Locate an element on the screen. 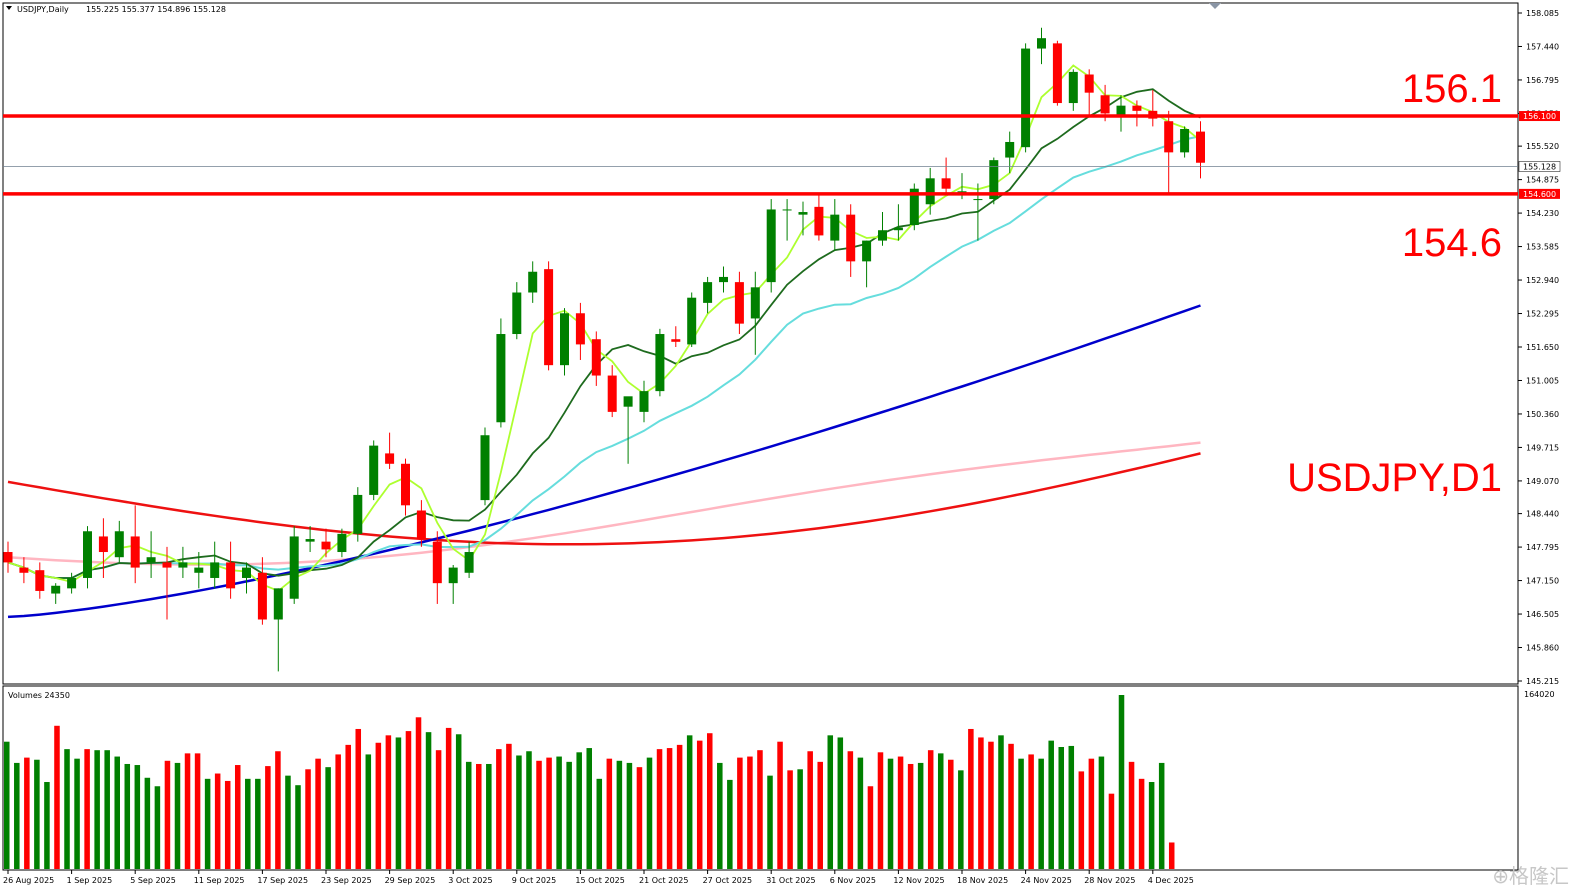 The height and width of the screenshot is (893, 1575). time-tick-label: 23 Sep 2025 is located at coordinates (346, 880).